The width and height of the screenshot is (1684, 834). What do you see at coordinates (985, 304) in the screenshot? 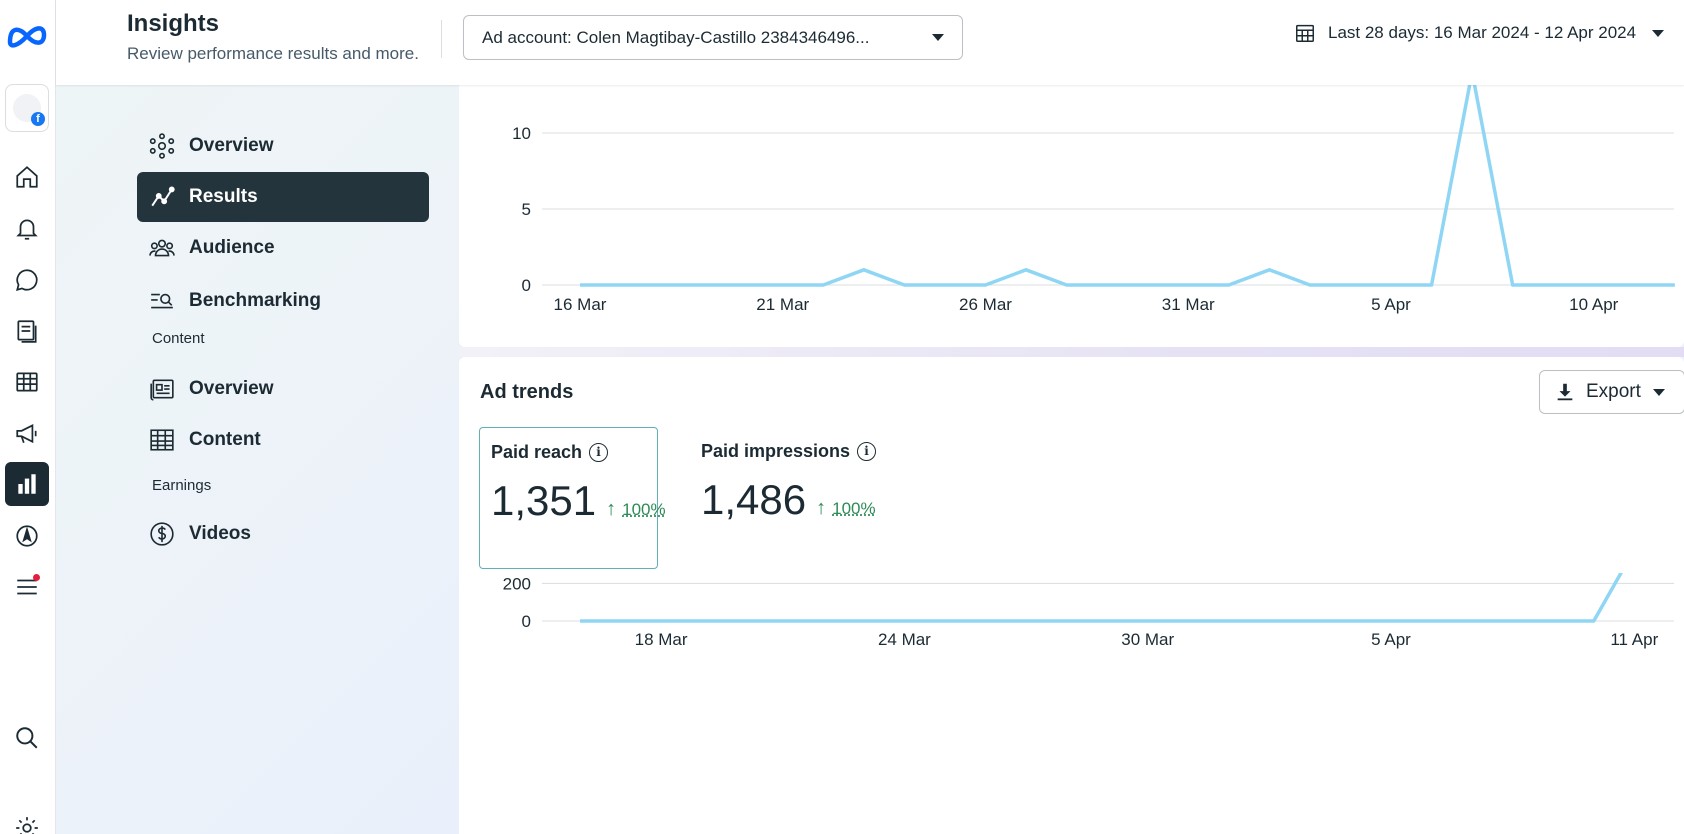
I see `x-tick-label: 26 Mar` at bounding box center [985, 304].